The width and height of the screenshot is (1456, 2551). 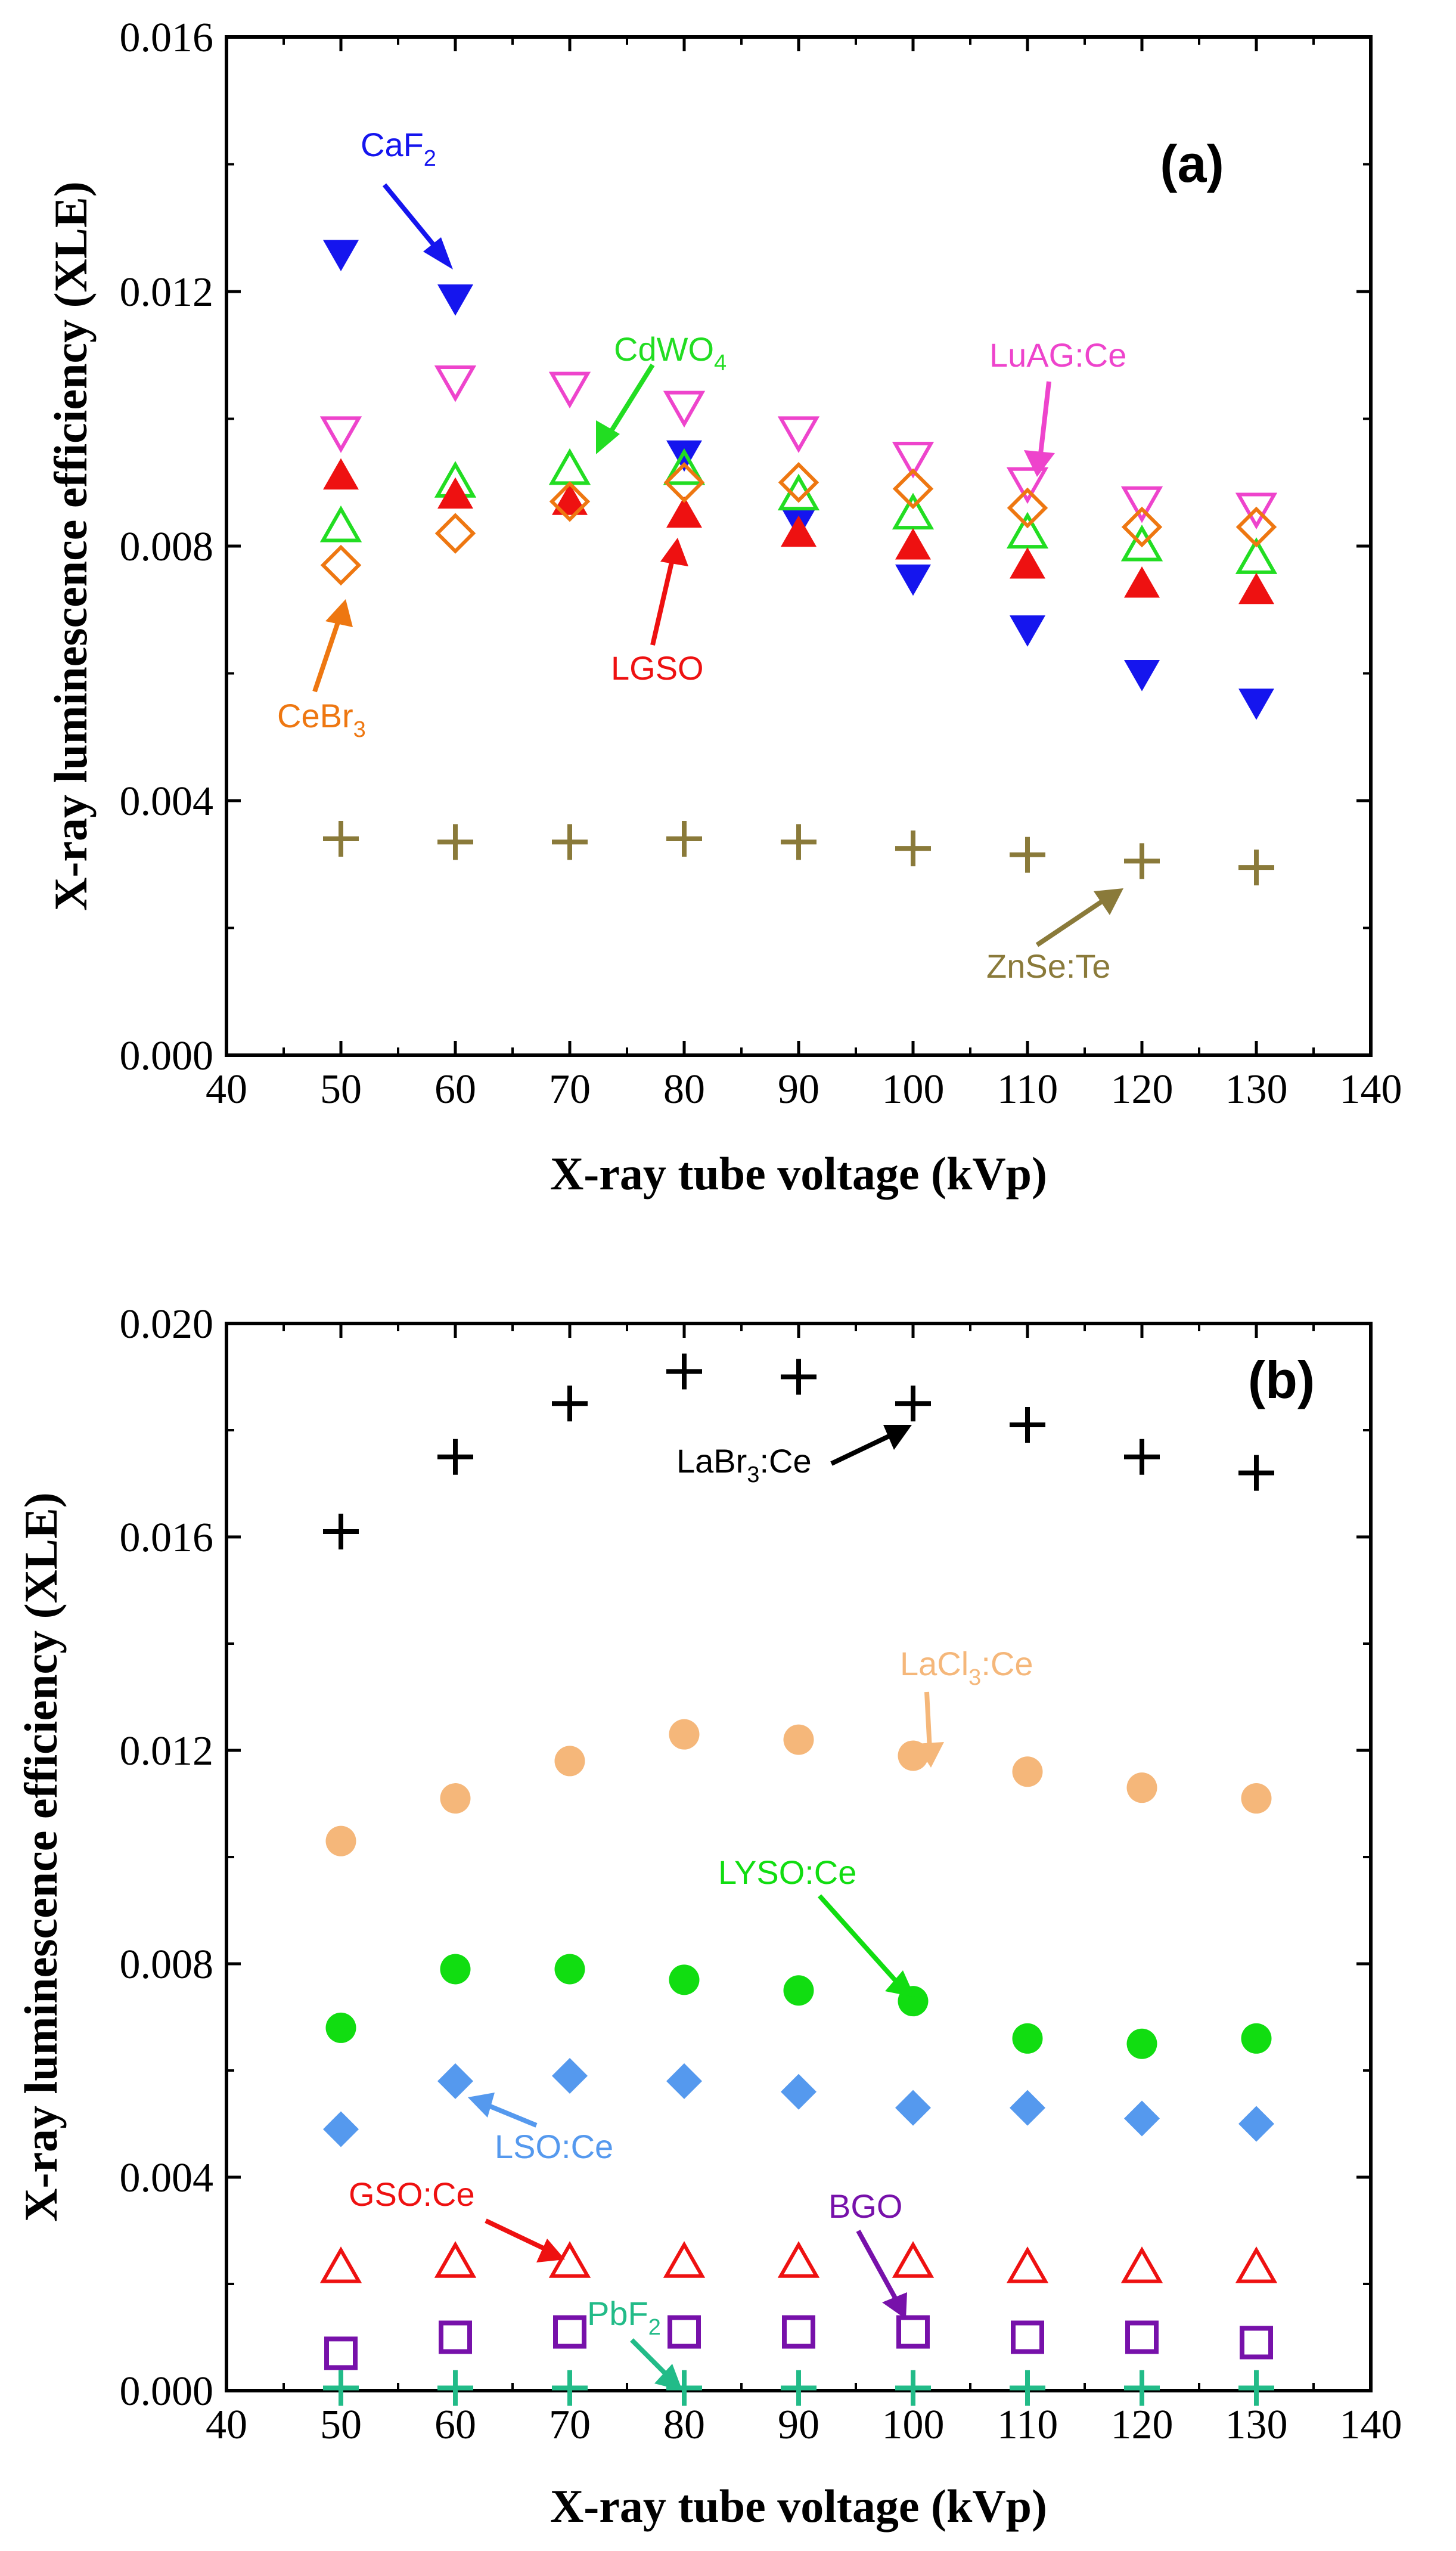 What do you see at coordinates (341, 2425) in the screenshot?
I see `x-tick-label: 50` at bounding box center [341, 2425].